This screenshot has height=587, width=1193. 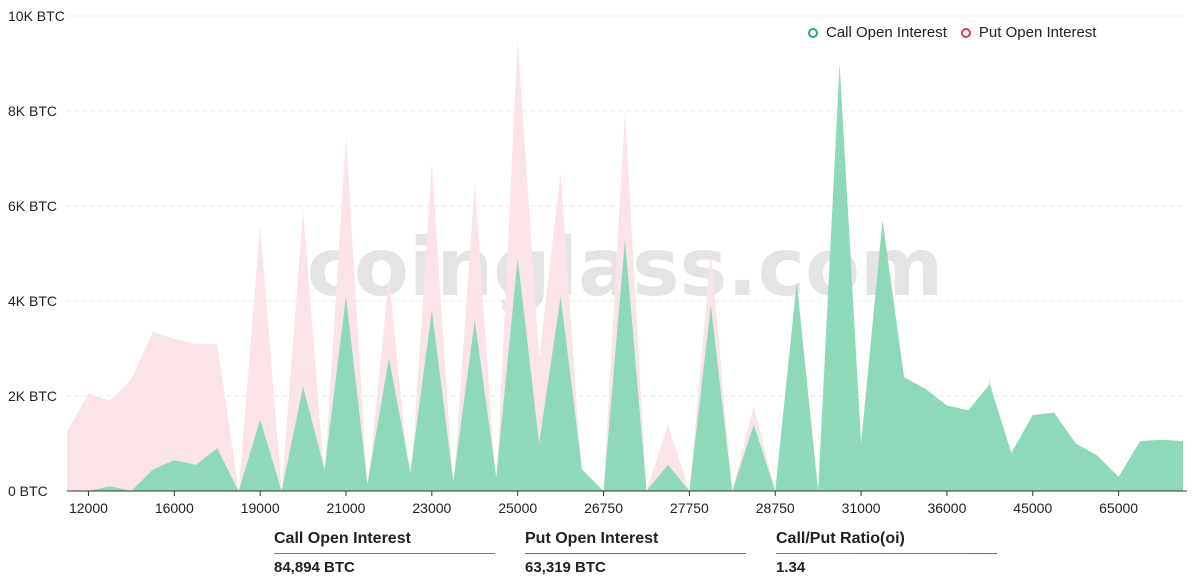 What do you see at coordinates (791, 567) in the screenshot?
I see `stat-ratio-value: 1.34` at bounding box center [791, 567].